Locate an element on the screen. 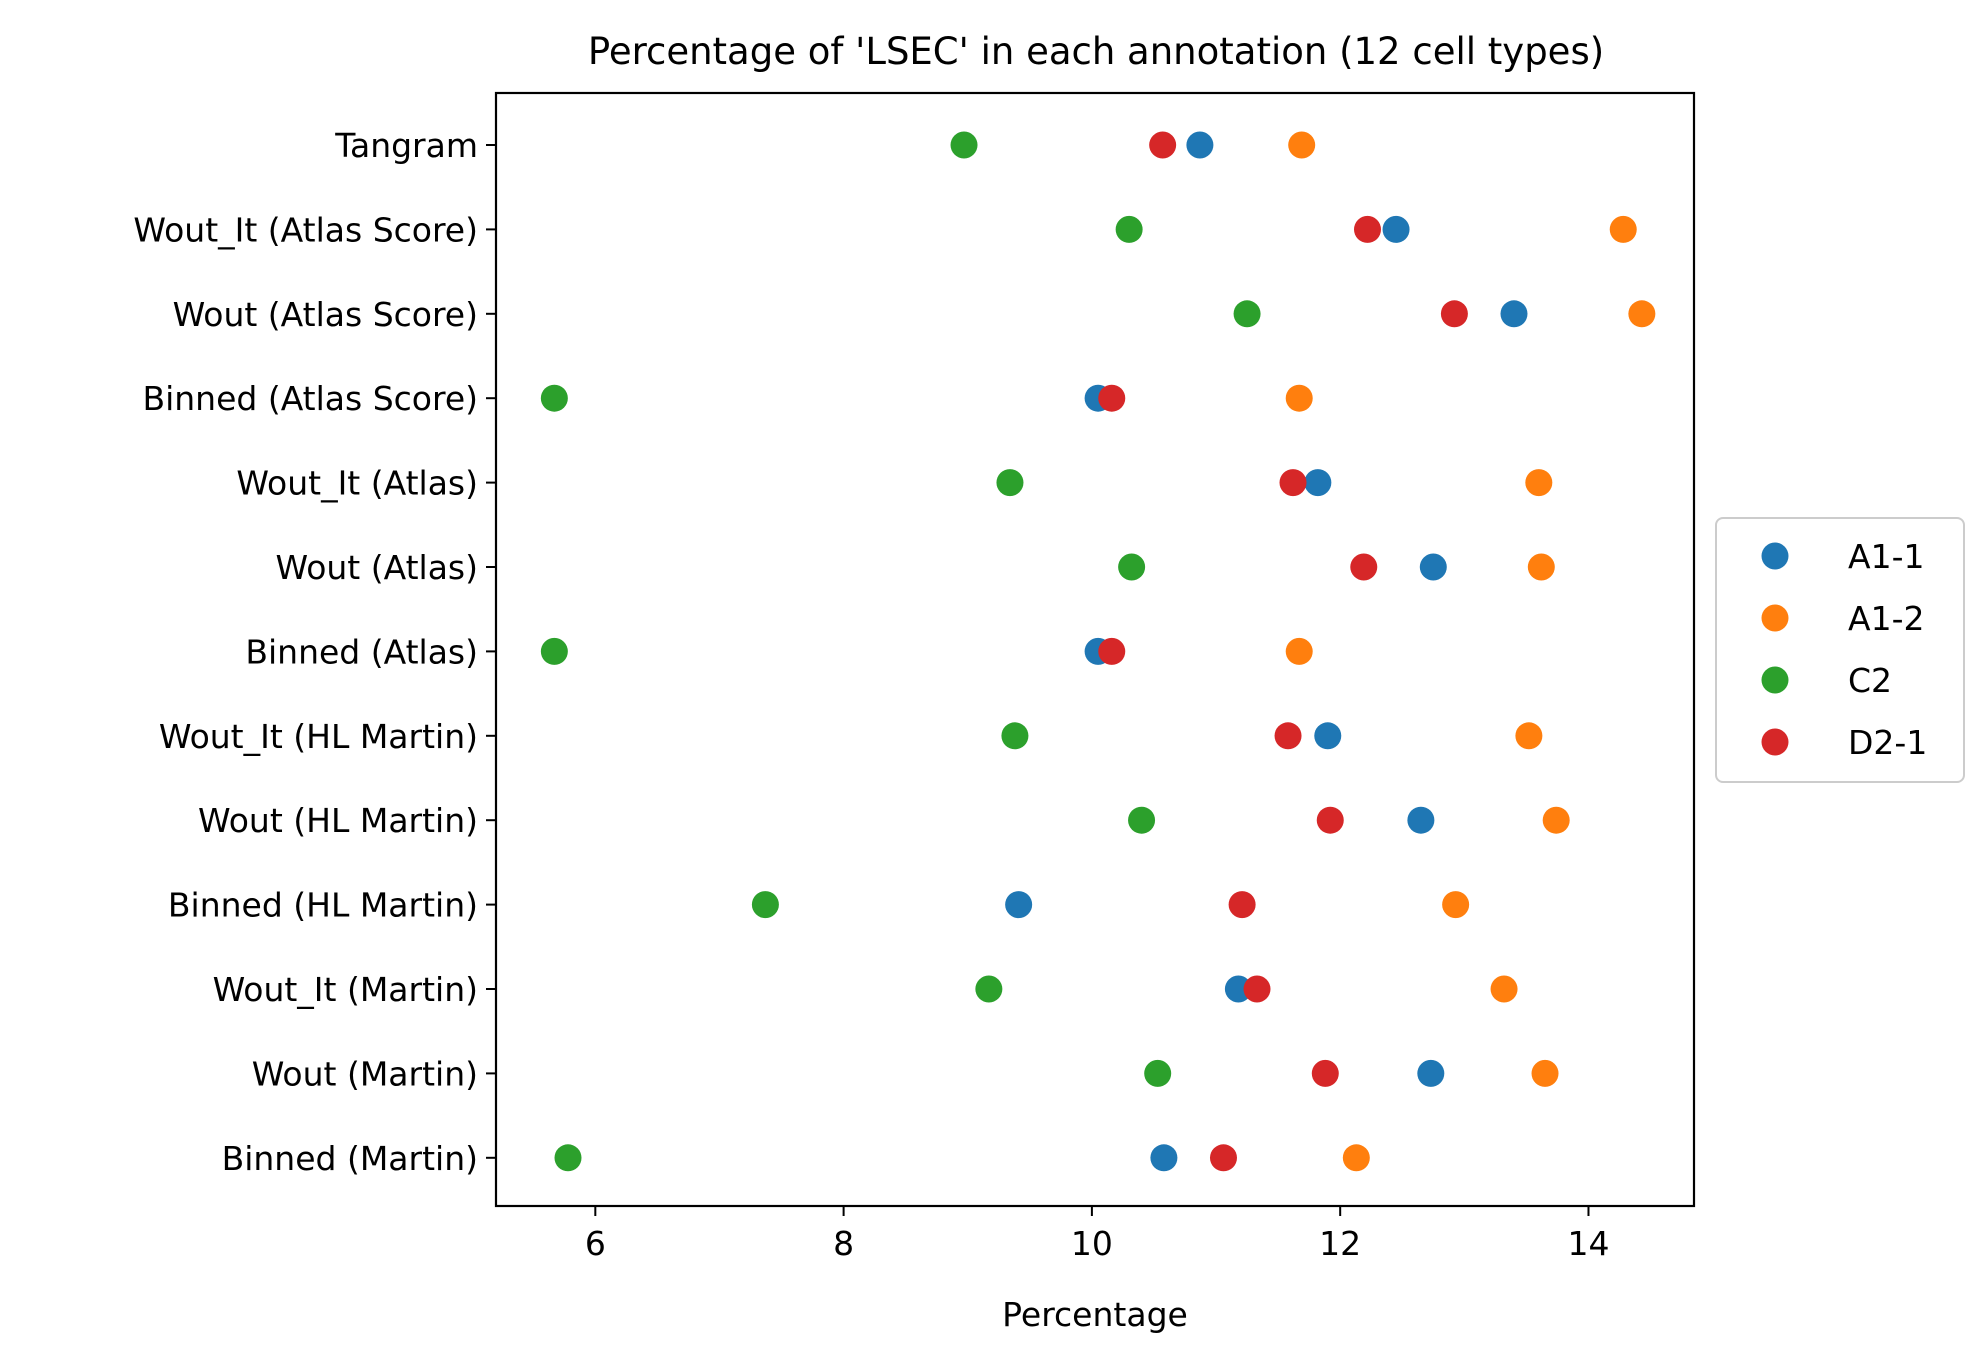 This screenshot has height=1361, width=1985. legend-label: A1-1 is located at coordinates (1886, 556).